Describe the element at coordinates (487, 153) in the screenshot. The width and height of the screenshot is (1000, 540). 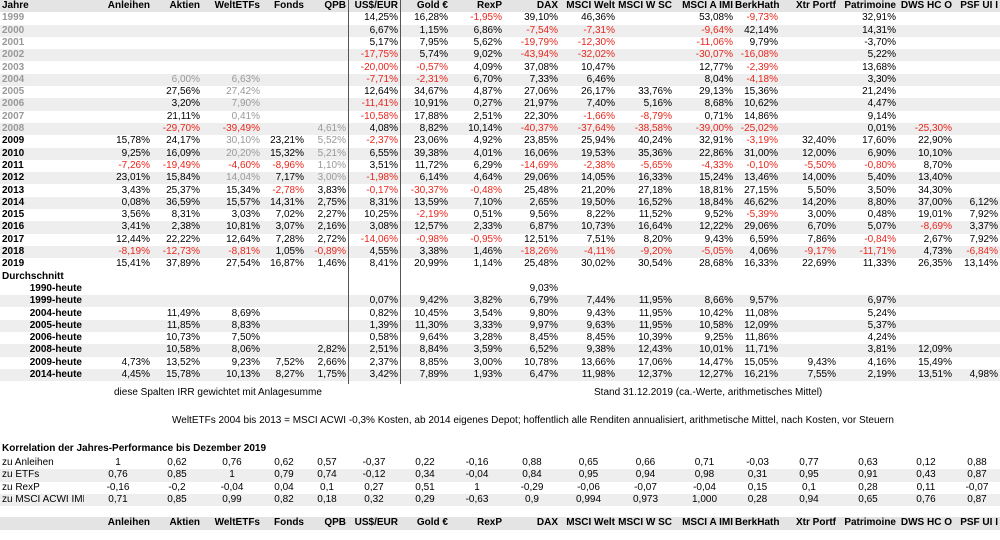
I see `table-cell: 4,01%` at that location.